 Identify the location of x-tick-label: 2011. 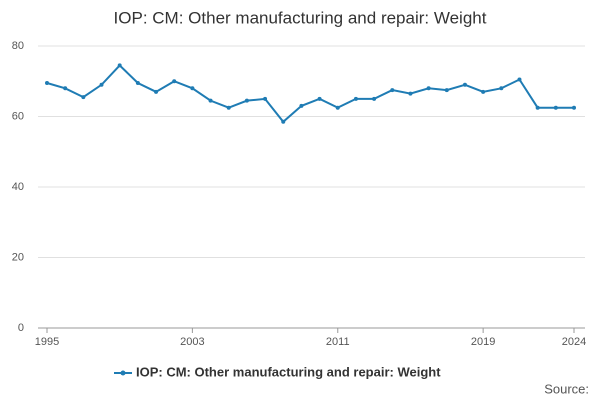
(338, 342).